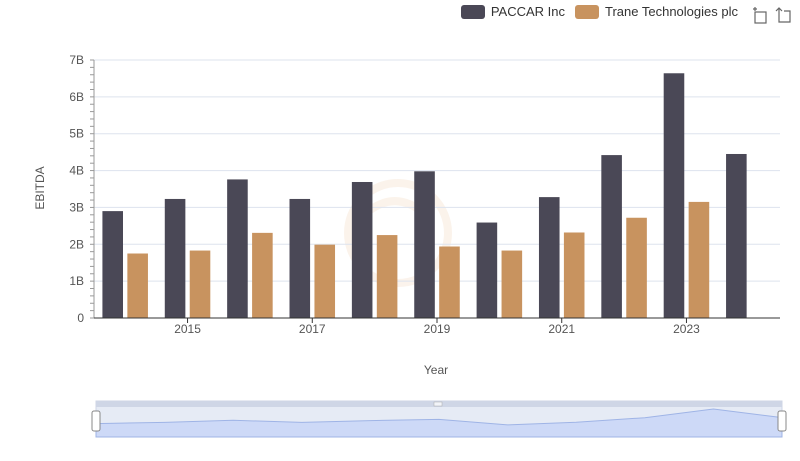 The image size is (800, 461). What do you see at coordinates (325, 281) in the screenshot?
I see `bar-trane-2017` at bounding box center [325, 281].